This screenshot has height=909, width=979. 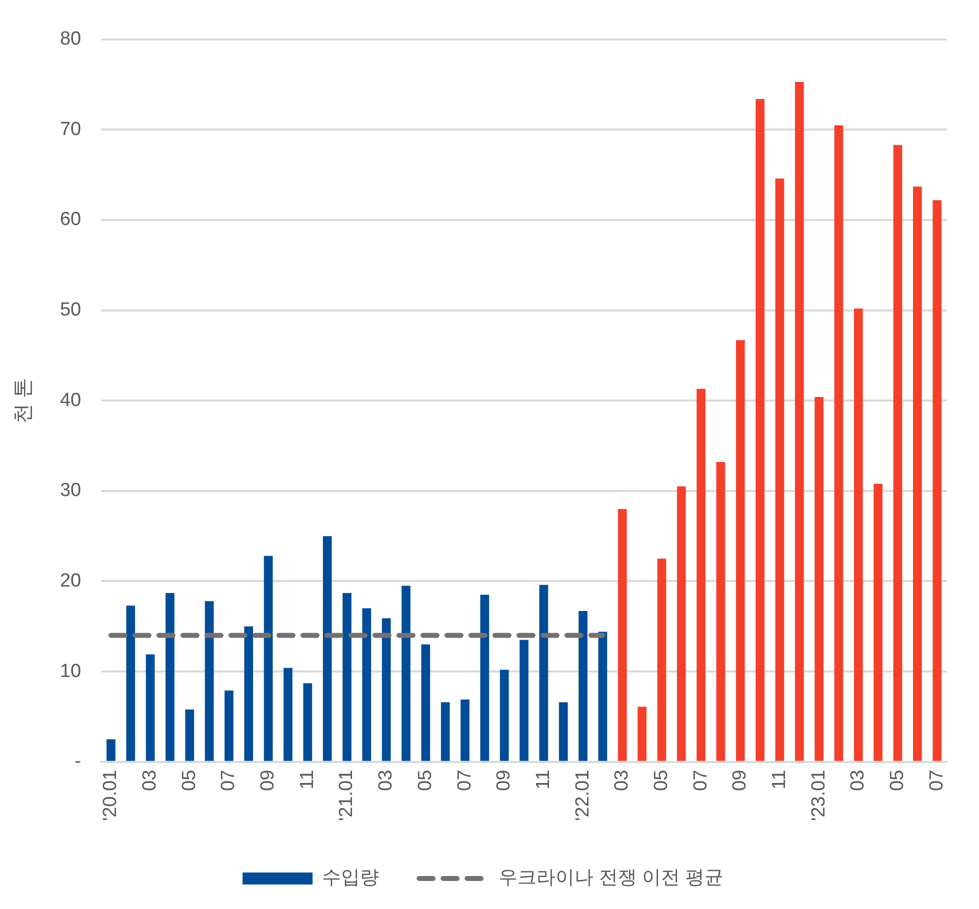 I want to click on y-tick-label: 70, so click(x=71, y=129).